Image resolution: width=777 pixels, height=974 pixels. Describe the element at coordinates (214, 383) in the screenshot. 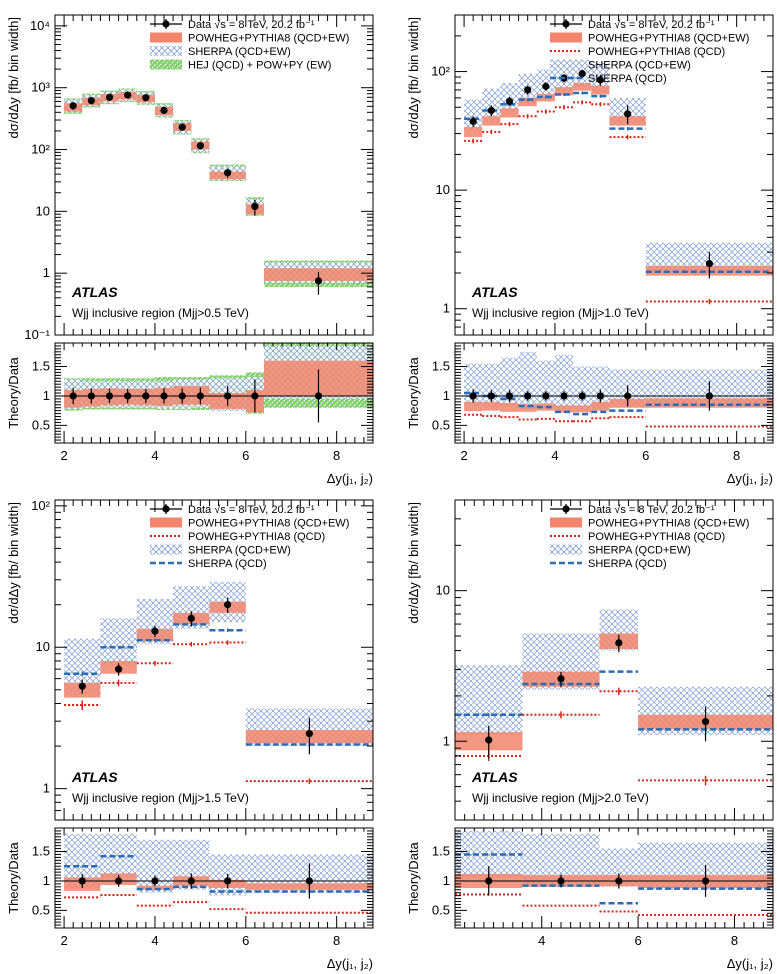

I see `ratio-plot-area` at that location.